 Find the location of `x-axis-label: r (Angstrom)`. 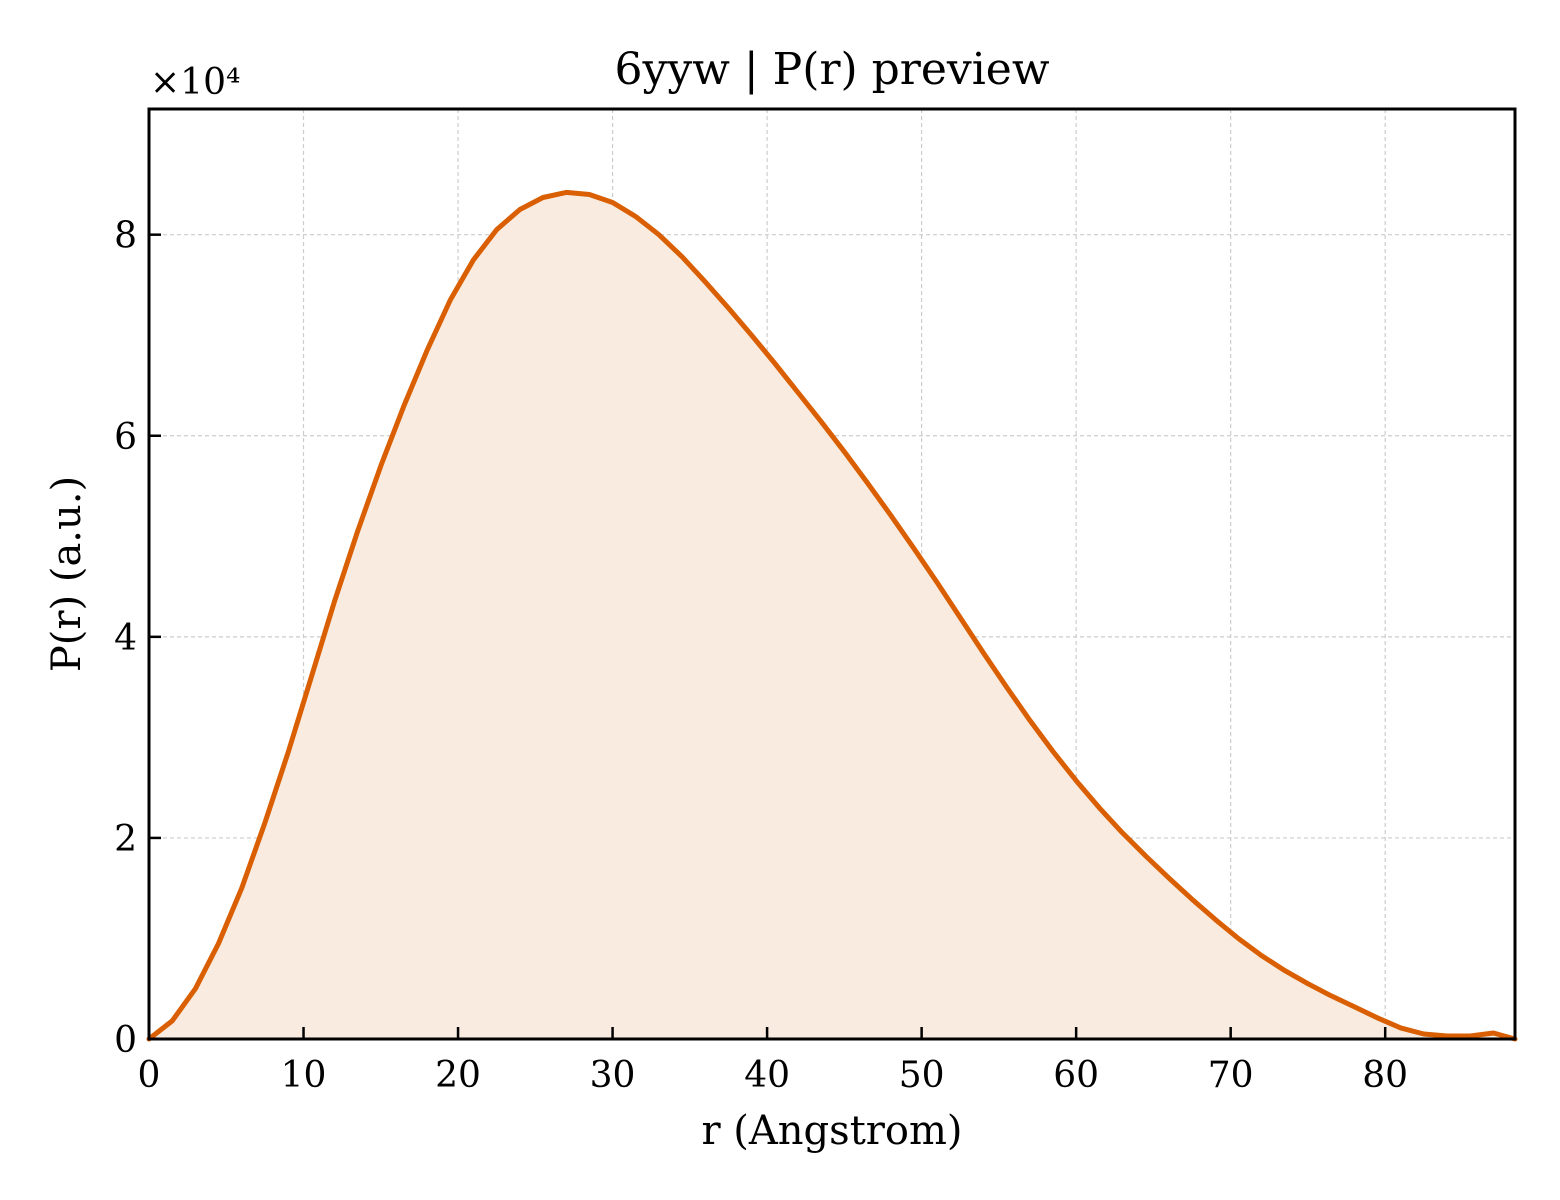

x-axis-label: r (Angstrom) is located at coordinates (831, 1131).